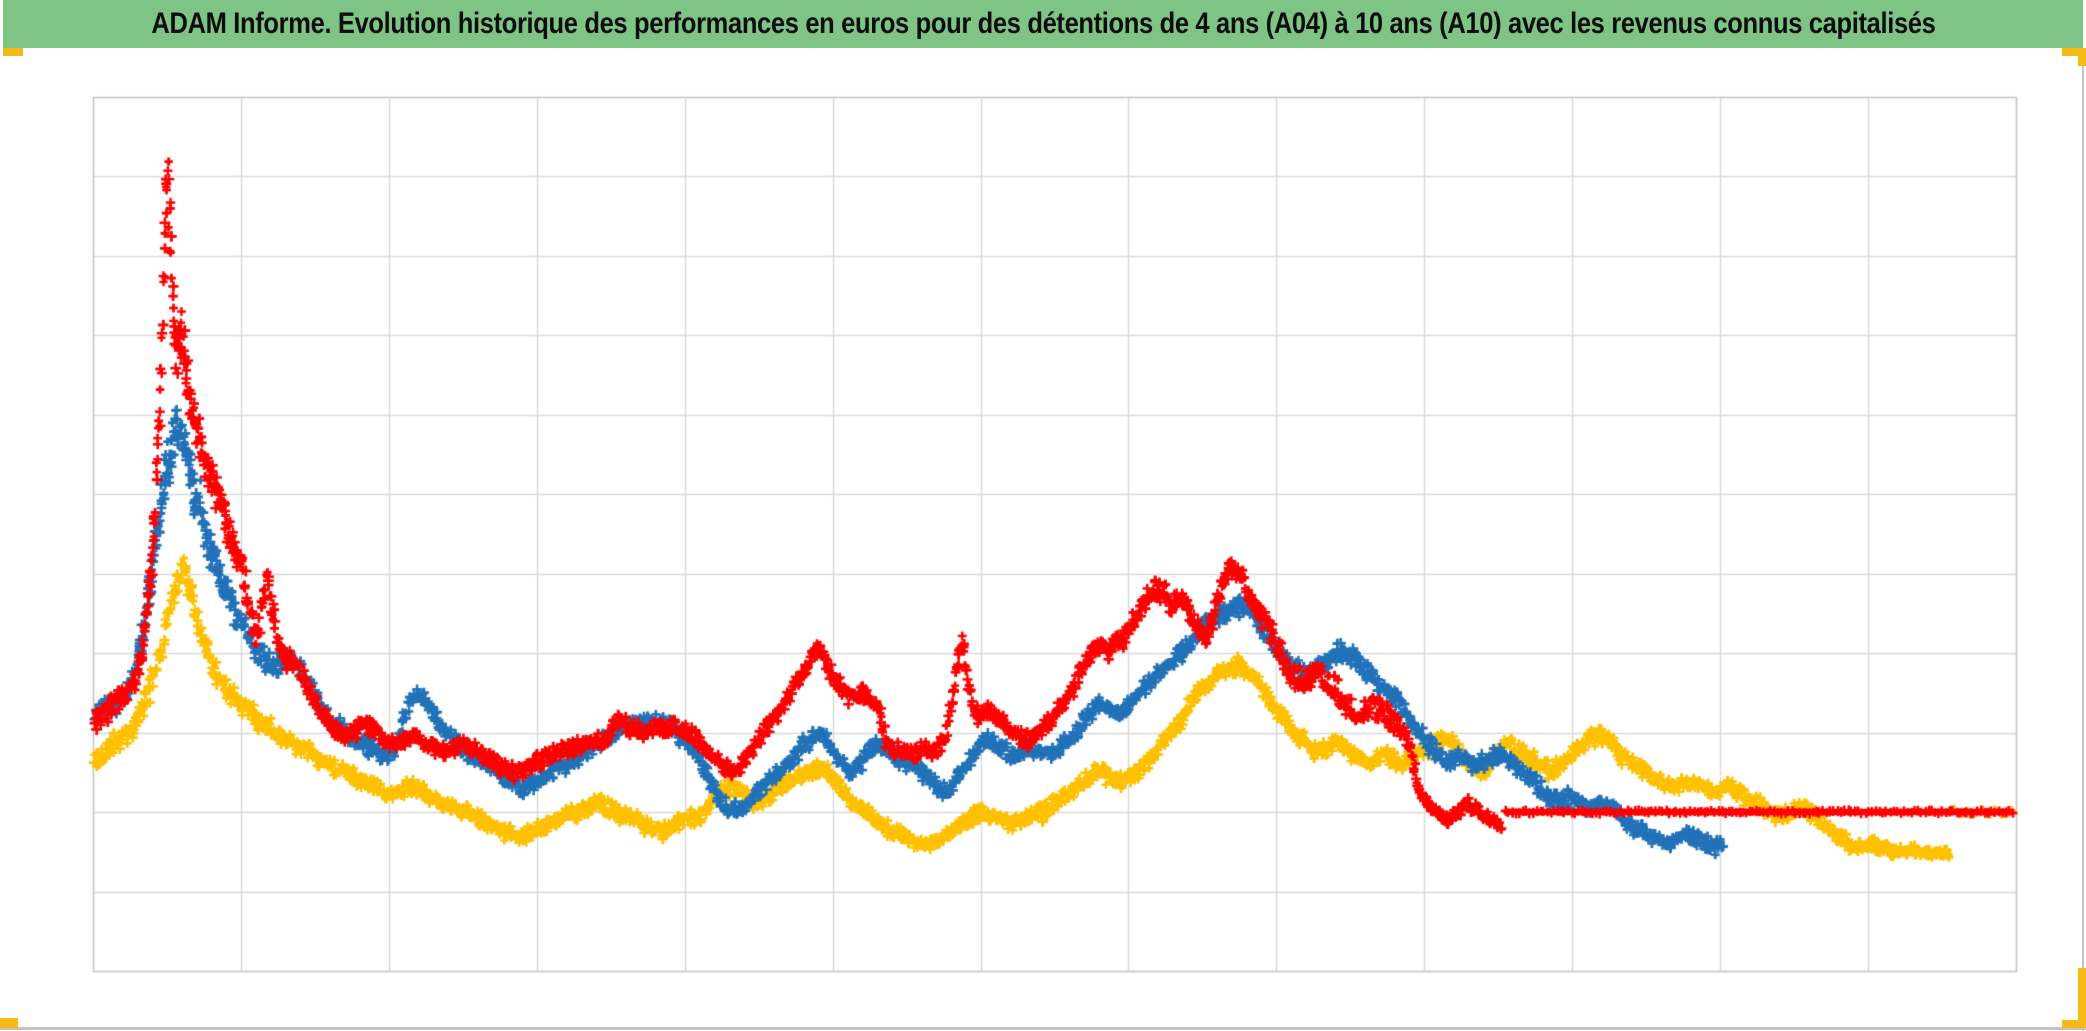  What do you see at coordinates (2074, 1024) in the screenshot?
I see `selection-handle-bottom-right-h` at bounding box center [2074, 1024].